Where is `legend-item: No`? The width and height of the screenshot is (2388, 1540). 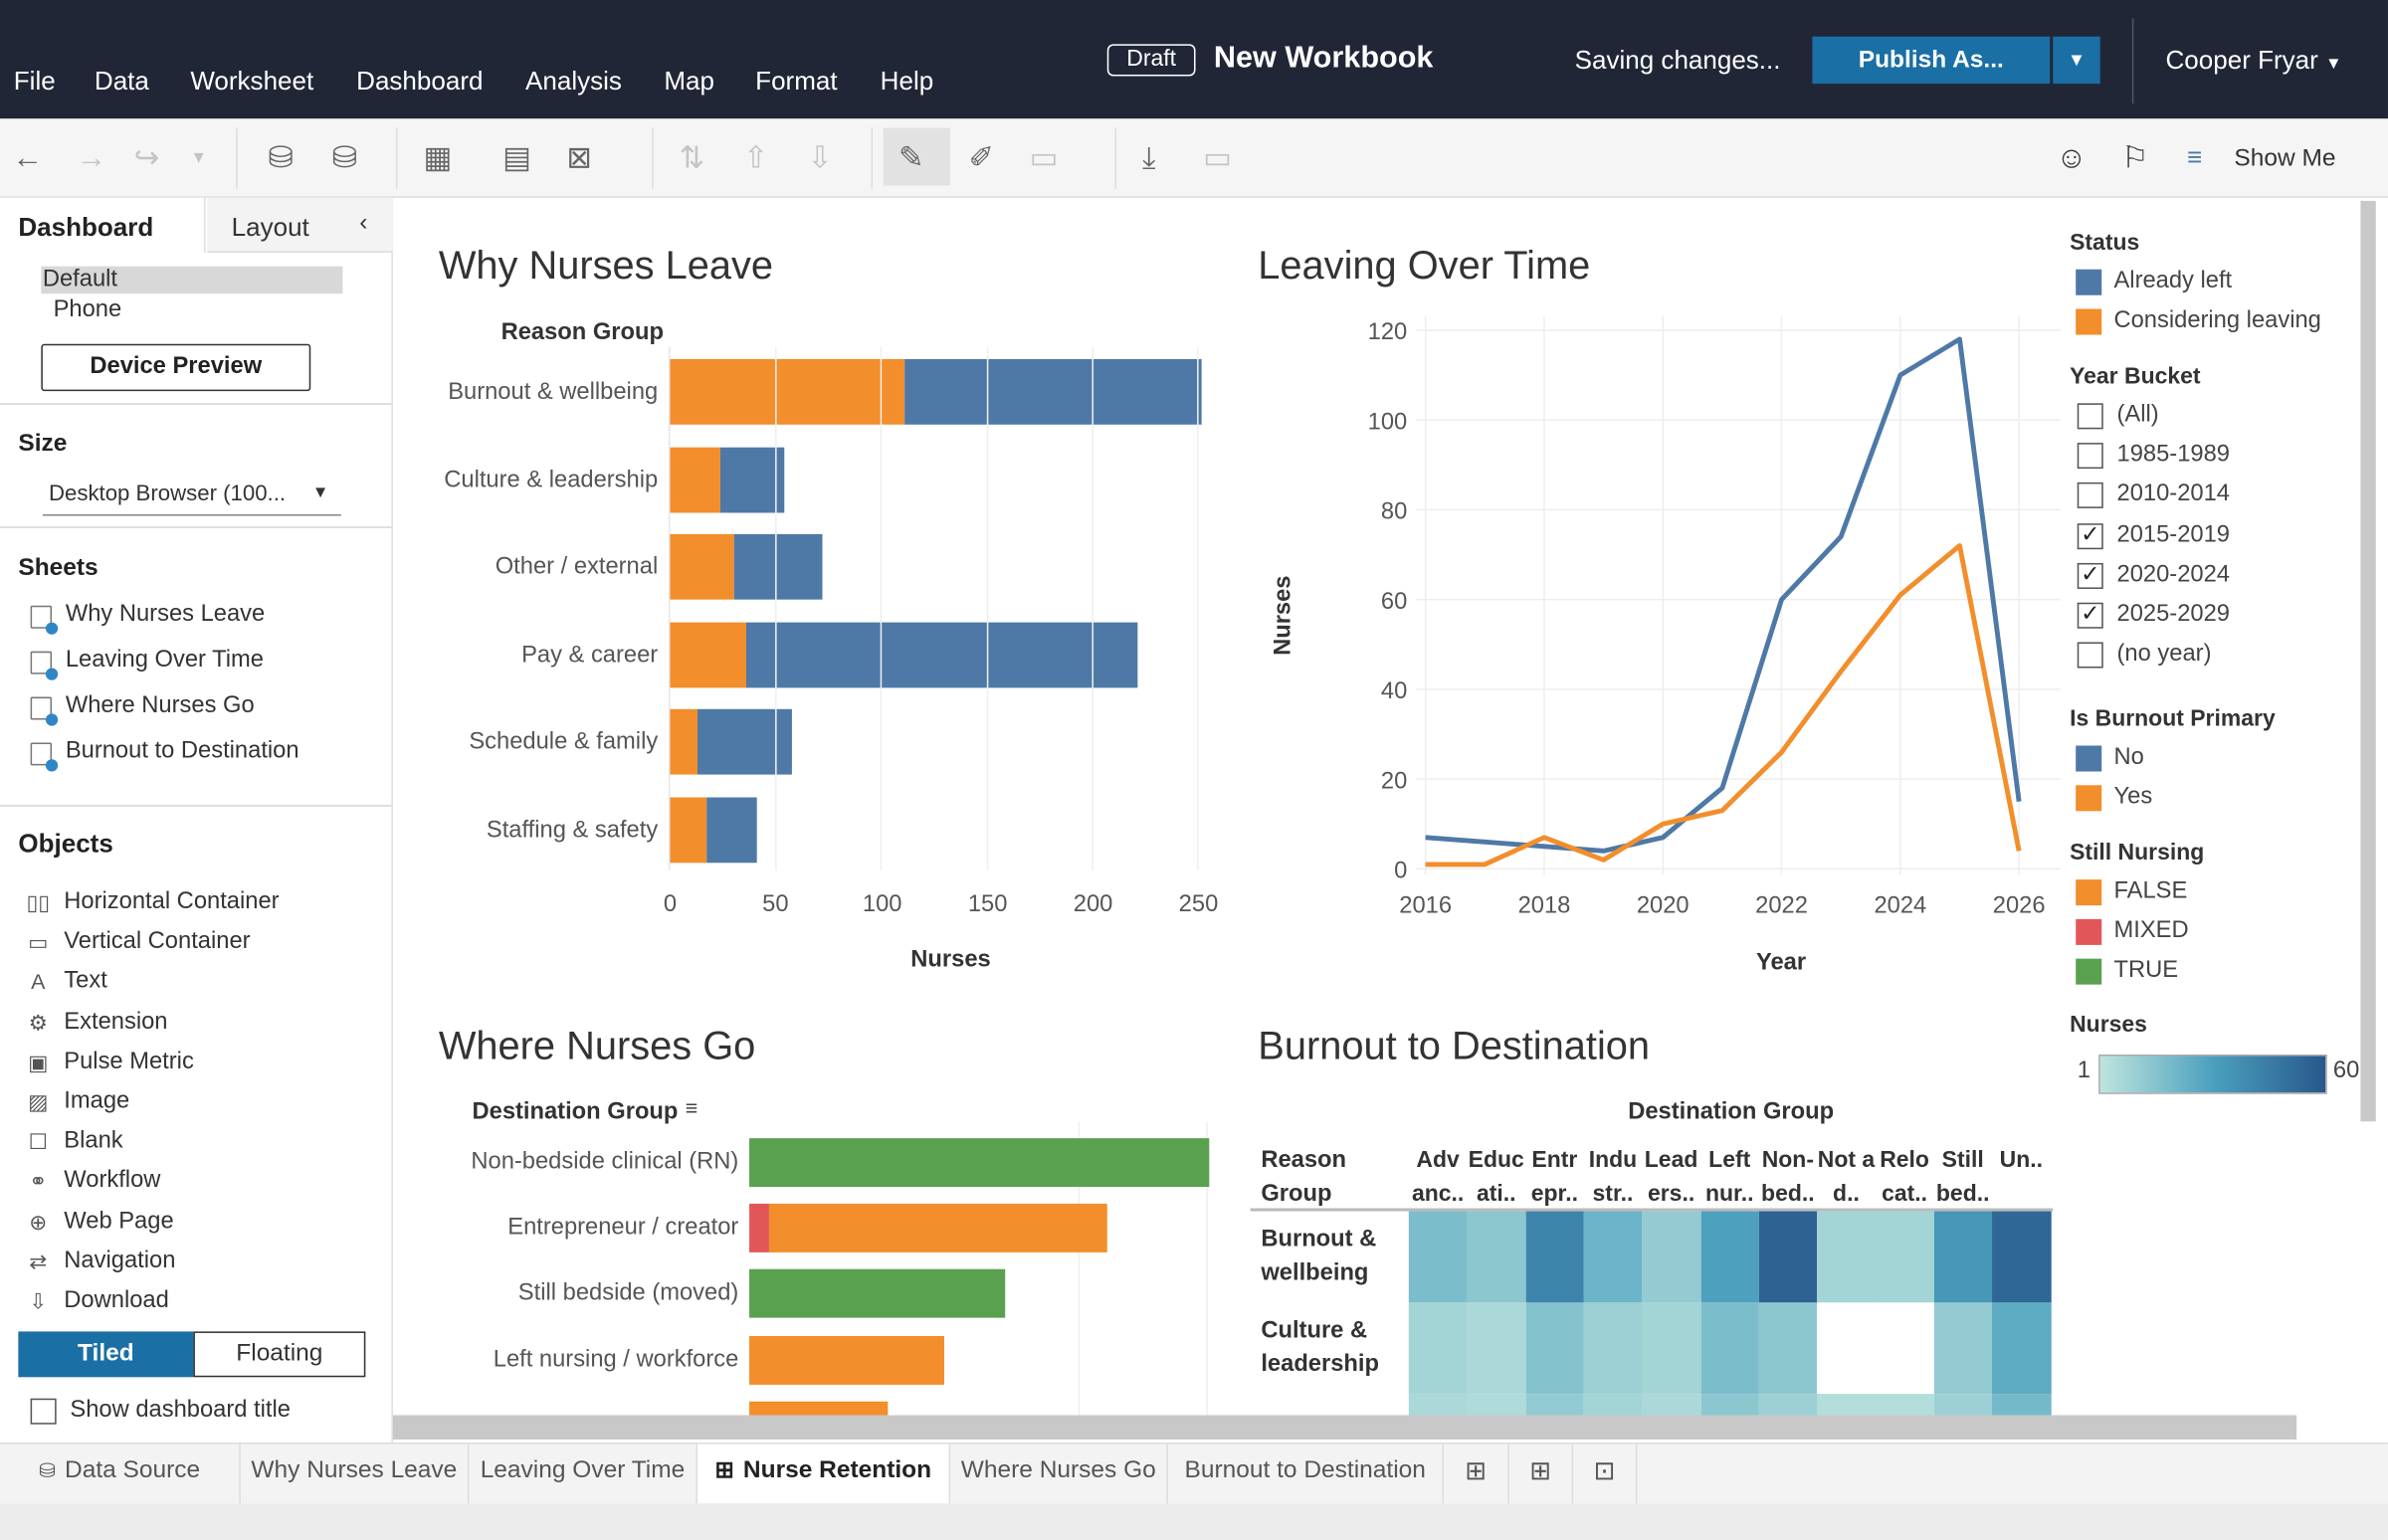 legend-item: No is located at coordinates (2128, 756).